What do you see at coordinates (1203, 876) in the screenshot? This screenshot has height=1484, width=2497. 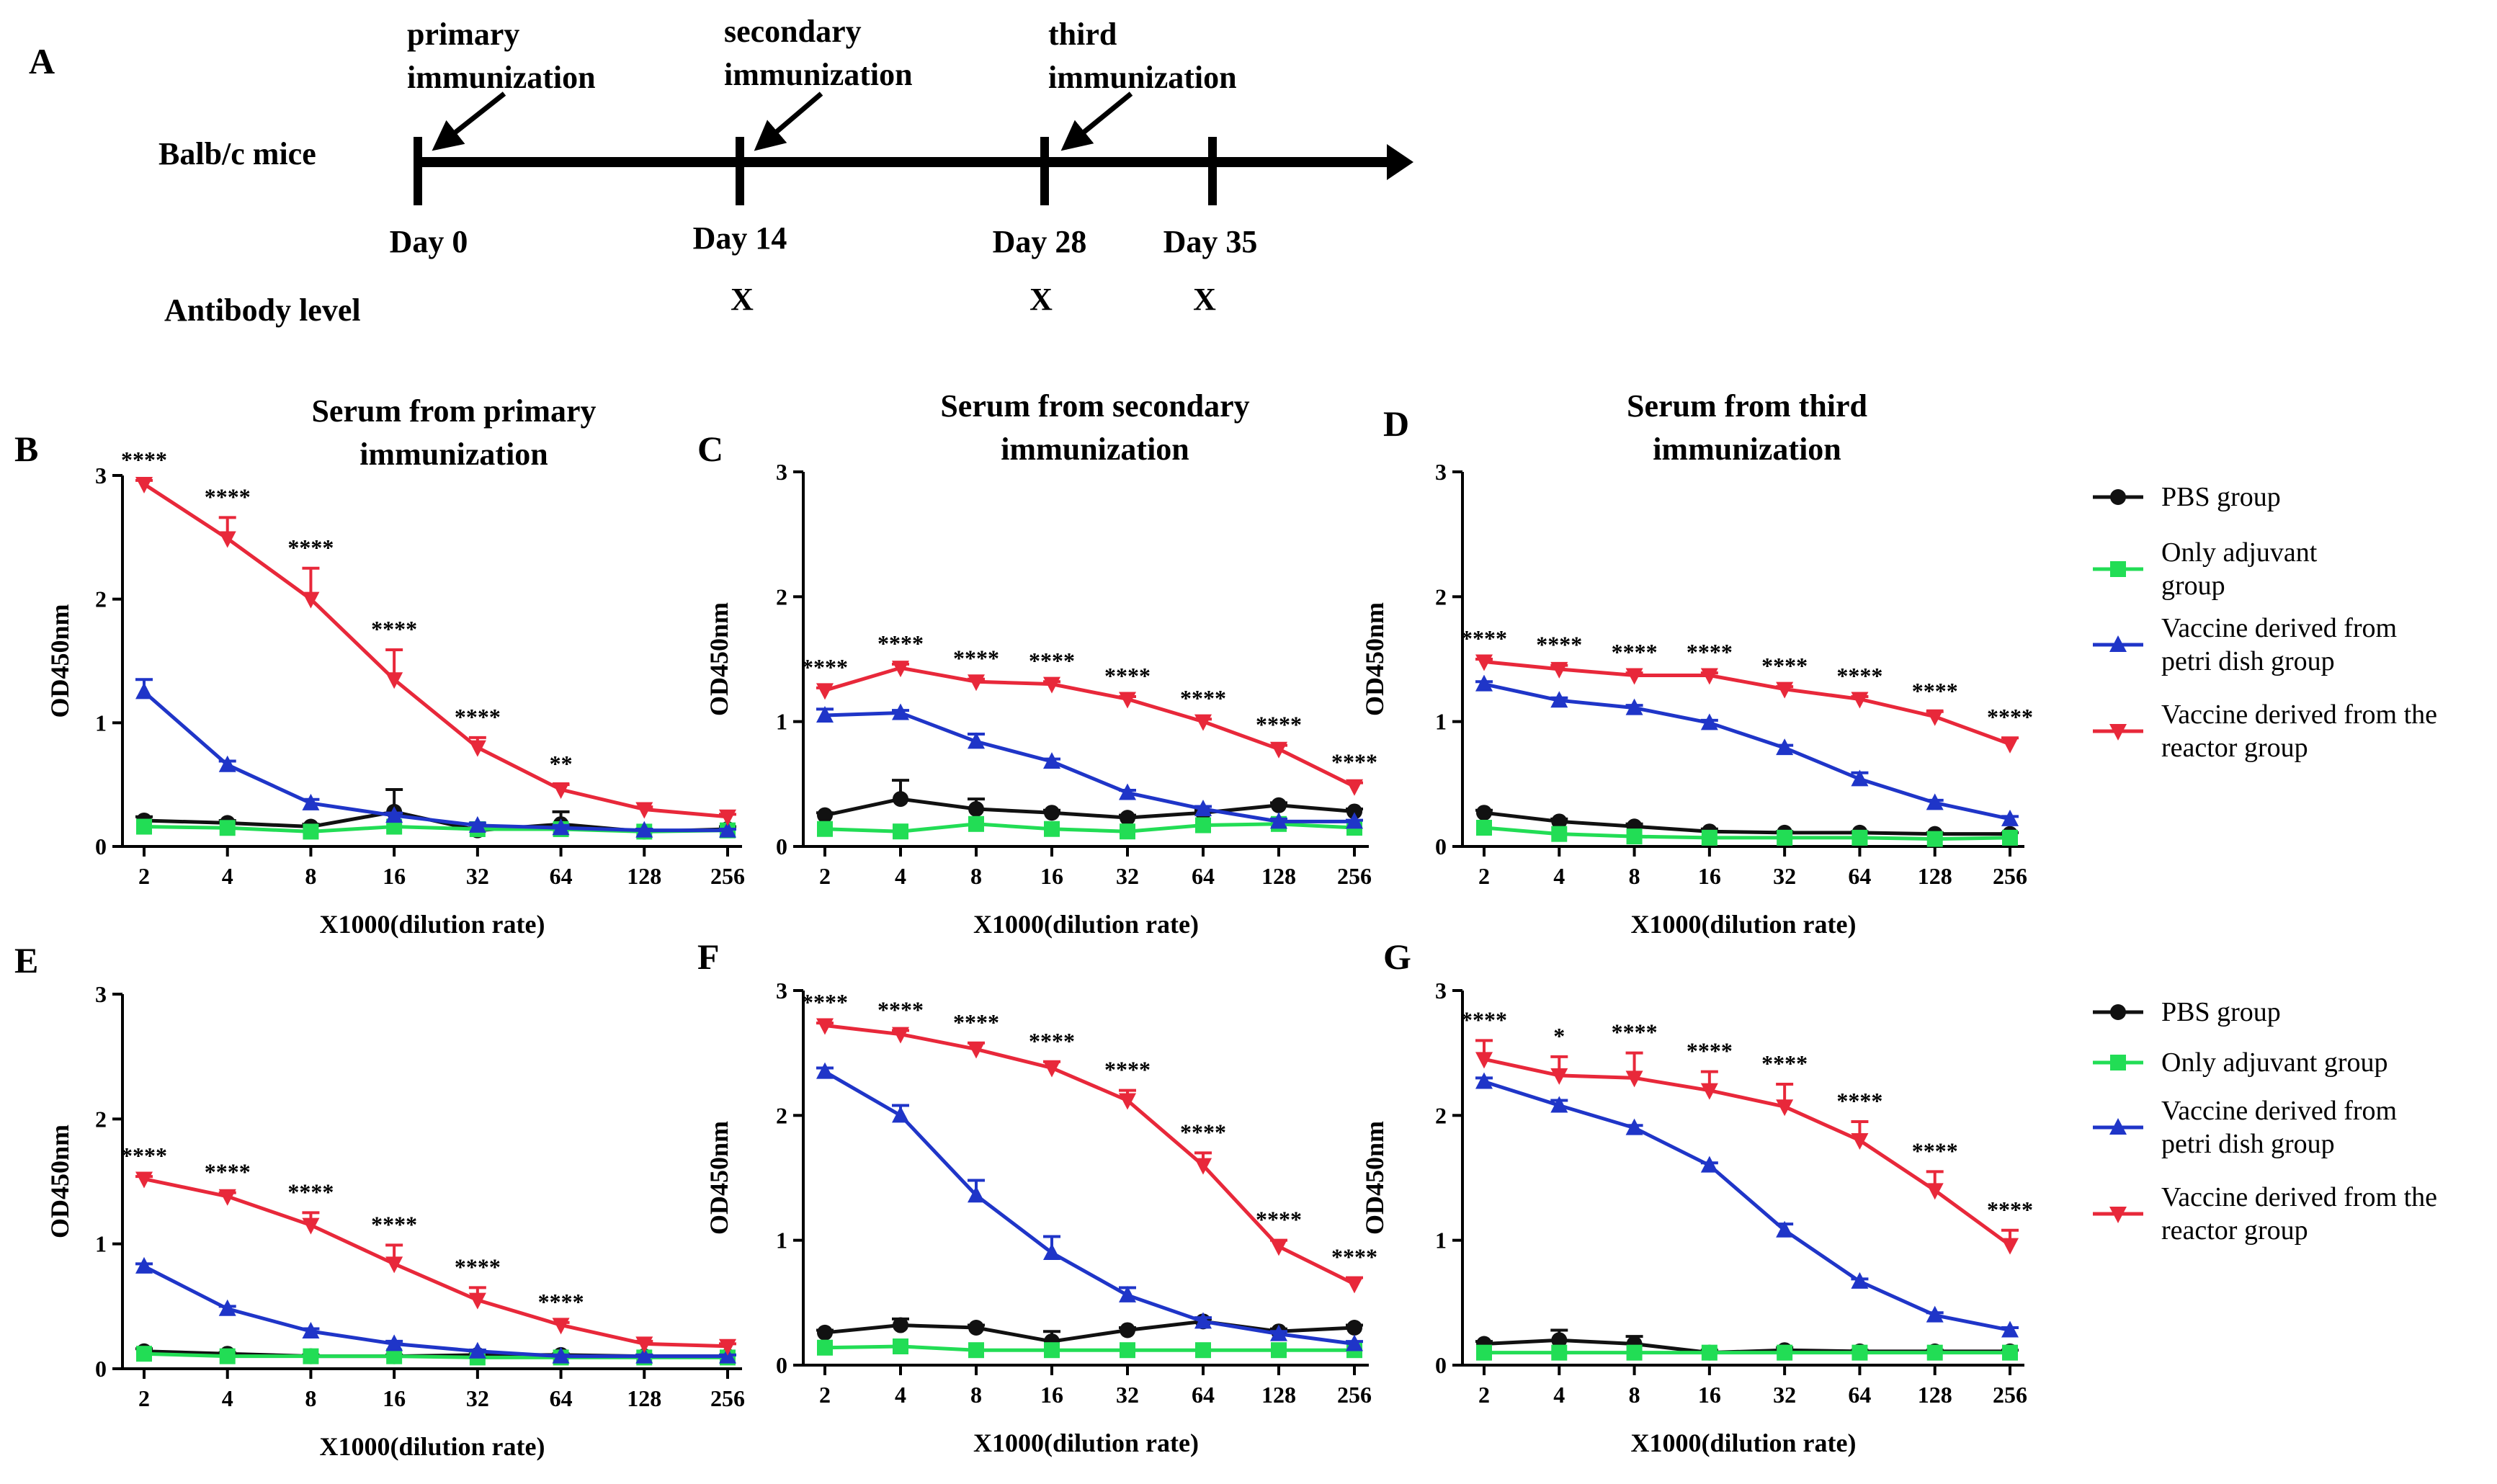 I see `x-tick-label: 64` at bounding box center [1203, 876].